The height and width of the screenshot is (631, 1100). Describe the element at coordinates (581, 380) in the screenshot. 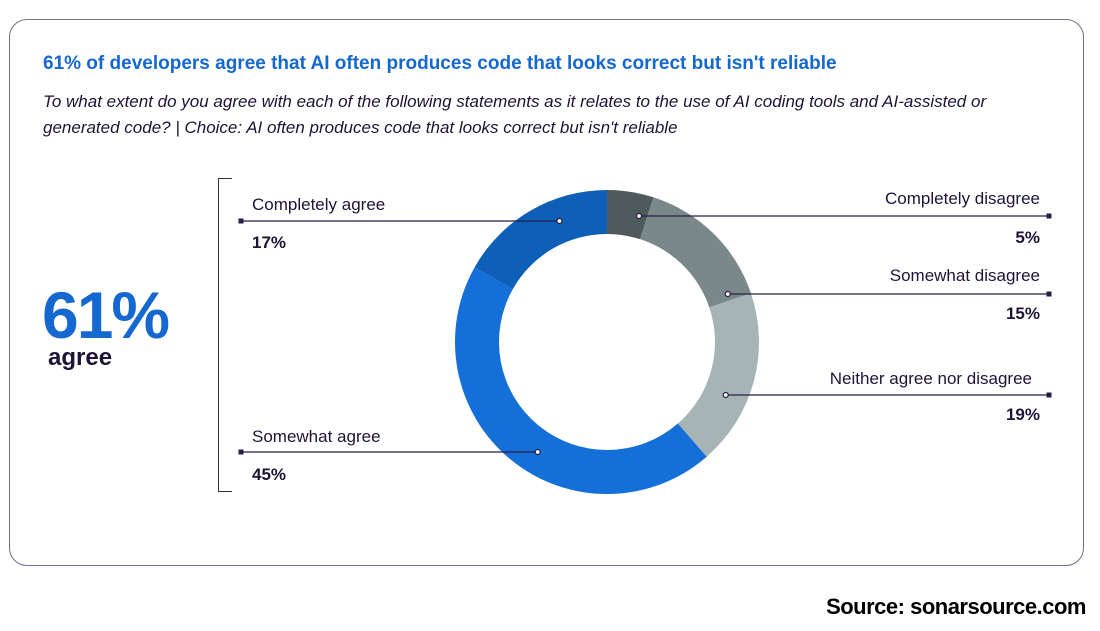

I see `donut-slice-somewhat-agree` at that location.